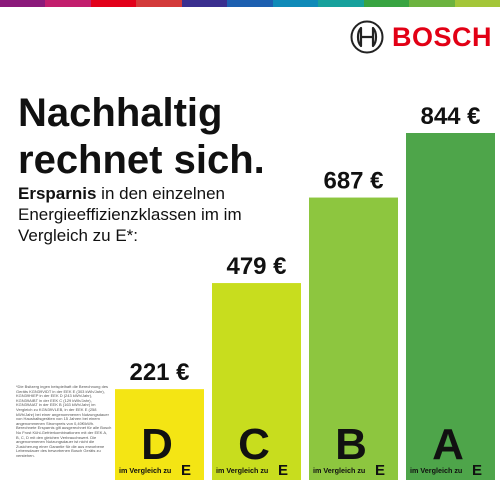  Describe the element at coordinates (367, 37) in the screenshot. I see `bosch-armature-icon` at that location.